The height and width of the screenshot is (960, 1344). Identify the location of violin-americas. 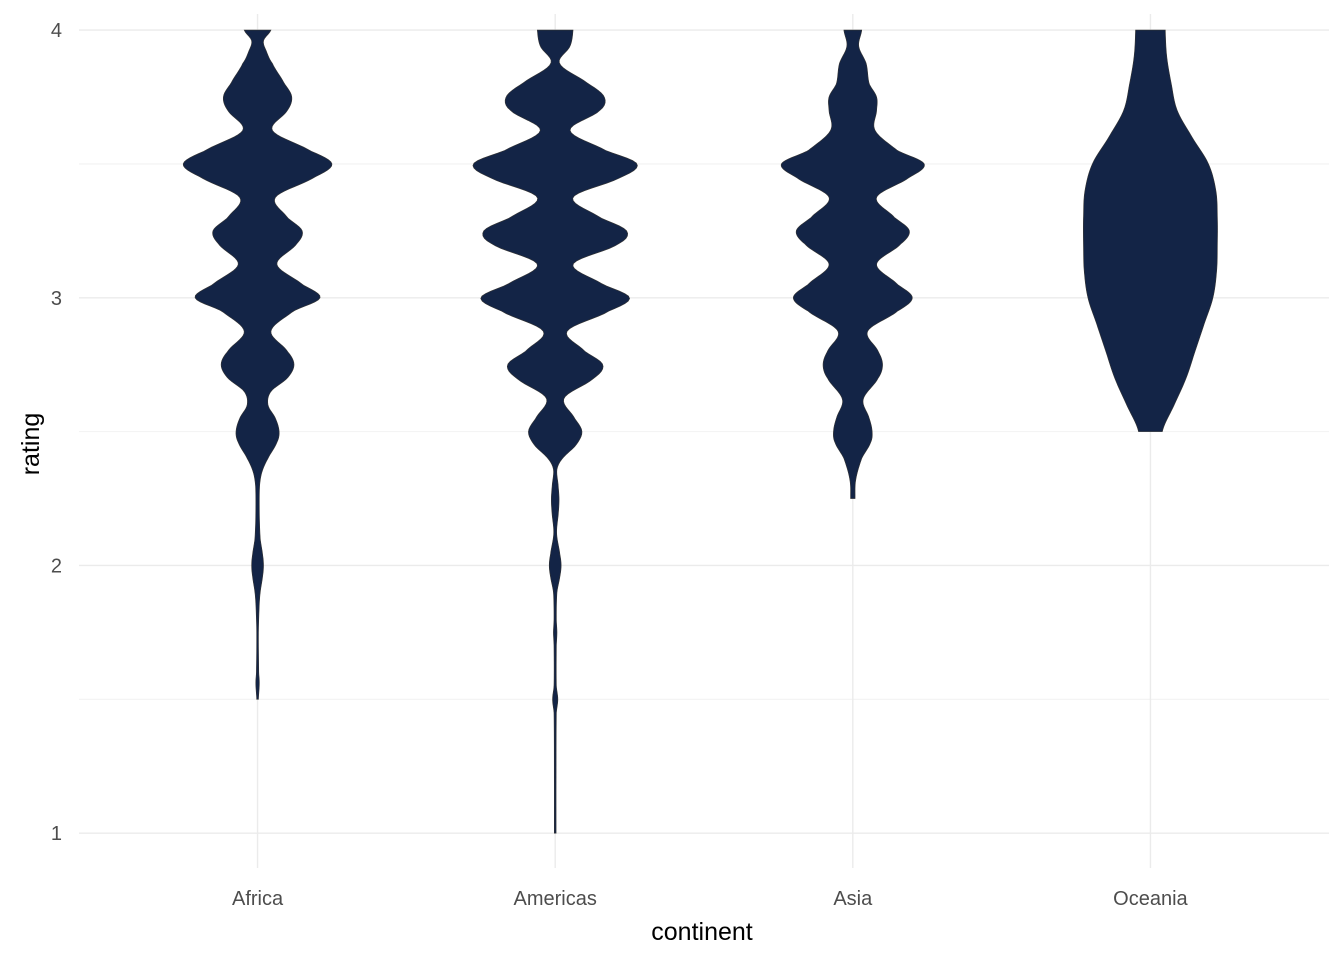
(555, 431).